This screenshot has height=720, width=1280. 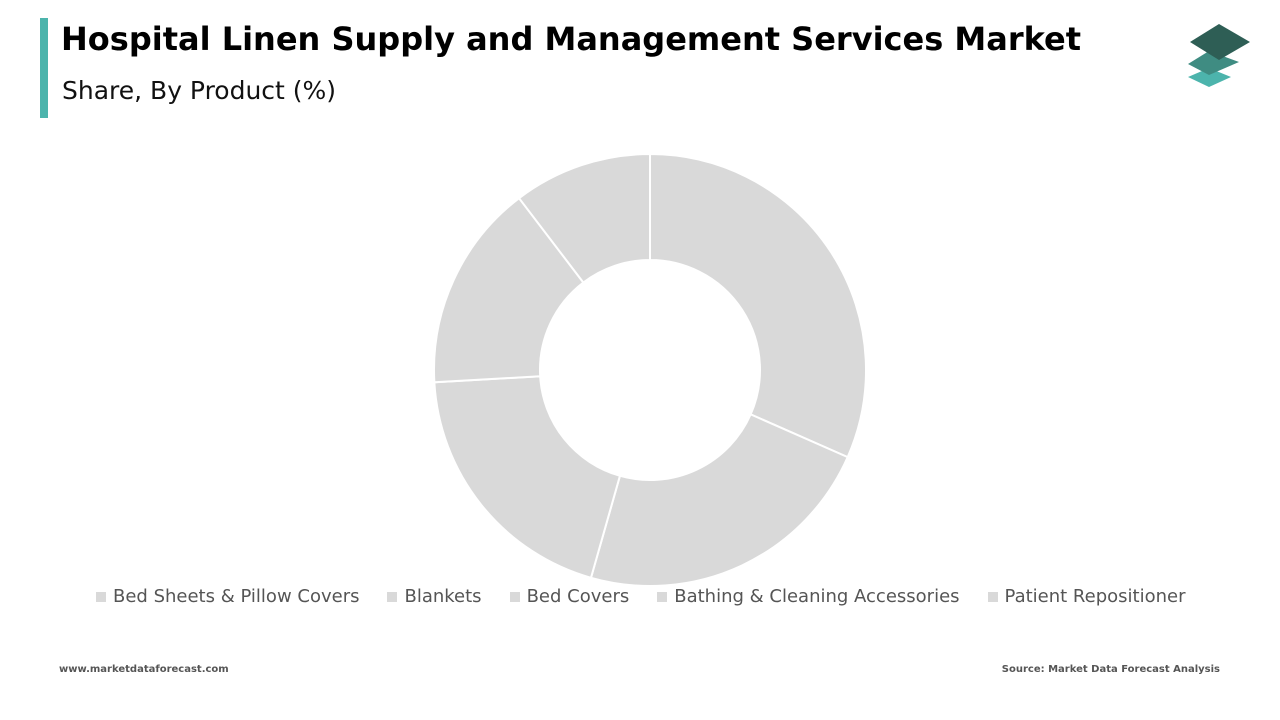 What do you see at coordinates (144, 669) in the screenshot?
I see `website-credit: www.marketdataforecast.com` at bounding box center [144, 669].